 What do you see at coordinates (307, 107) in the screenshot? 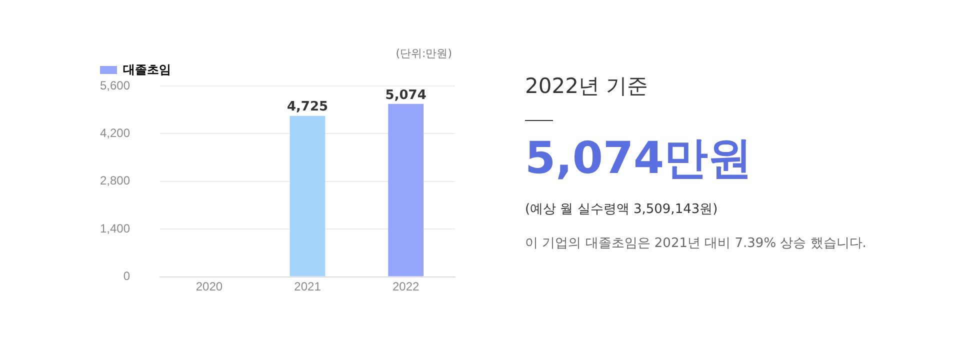
I see `data-label: 4,725` at bounding box center [307, 107].